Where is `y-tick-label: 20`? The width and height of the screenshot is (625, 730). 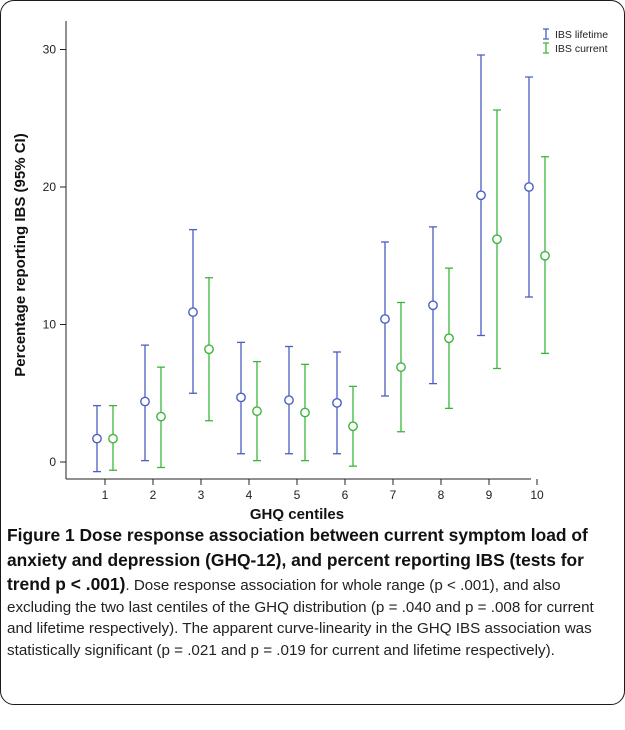 y-tick-label: 20 is located at coordinates (50, 187).